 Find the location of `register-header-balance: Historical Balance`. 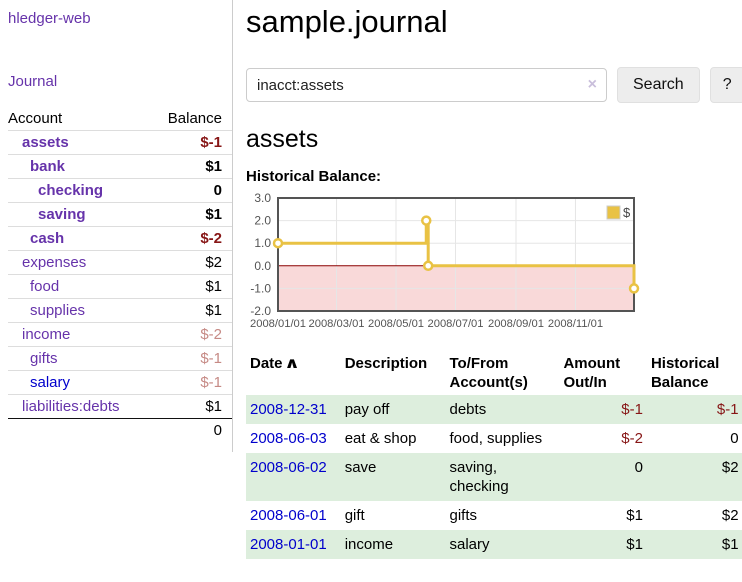

register-header-balance: Historical Balance is located at coordinates (685, 373).